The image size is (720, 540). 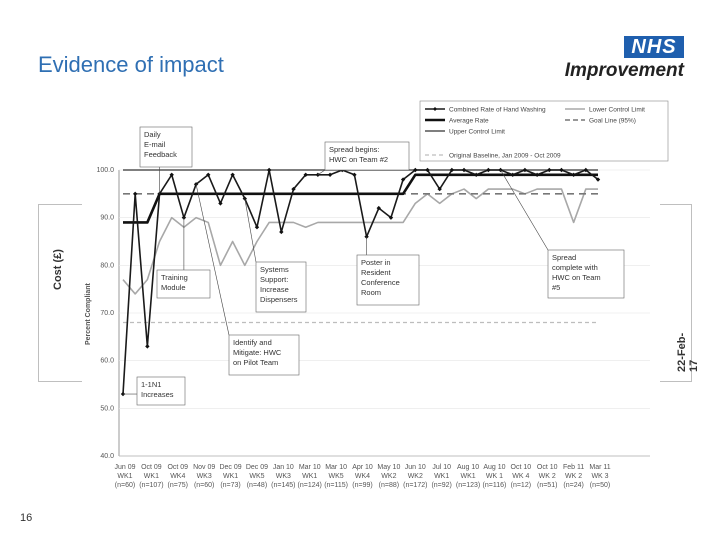 What do you see at coordinates (441, 485) in the screenshot?
I see `x-tick-count: (n=92)` at bounding box center [441, 485].